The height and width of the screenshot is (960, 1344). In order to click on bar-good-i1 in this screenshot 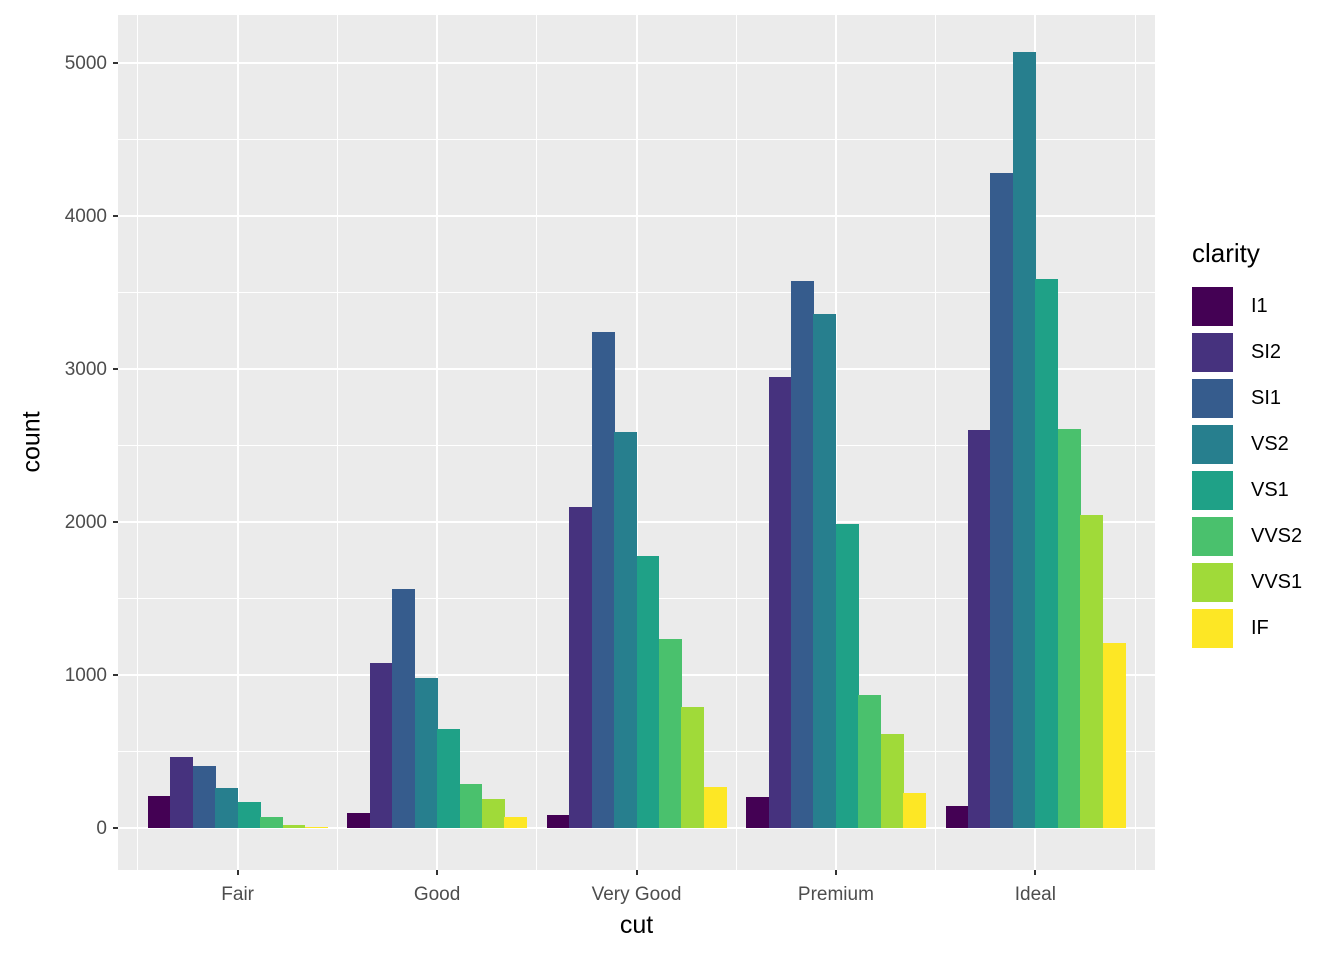, I will do `click(359, 820)`.